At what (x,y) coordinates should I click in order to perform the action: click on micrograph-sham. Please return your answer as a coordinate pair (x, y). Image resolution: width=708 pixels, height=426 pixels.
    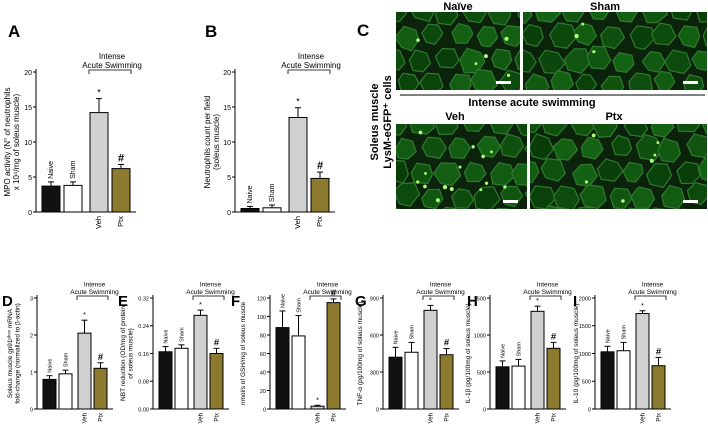
    Looking at the image, I should click on (615, 51).